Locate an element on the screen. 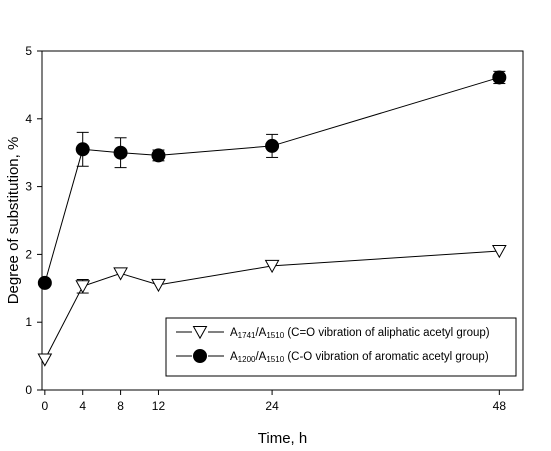  legend-subscript: 1741 is located at coordinates (247, 335).